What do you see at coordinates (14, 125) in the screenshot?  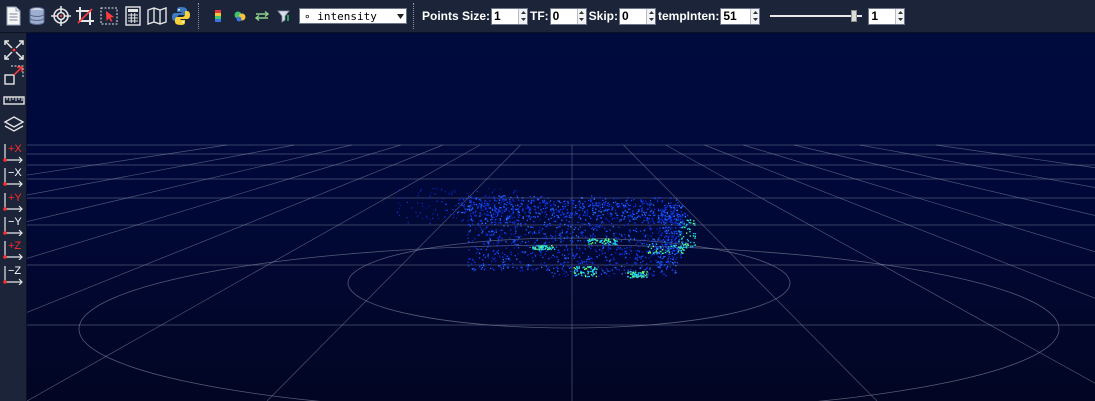 I see `layers-icon` at bounding box center [14, 125].